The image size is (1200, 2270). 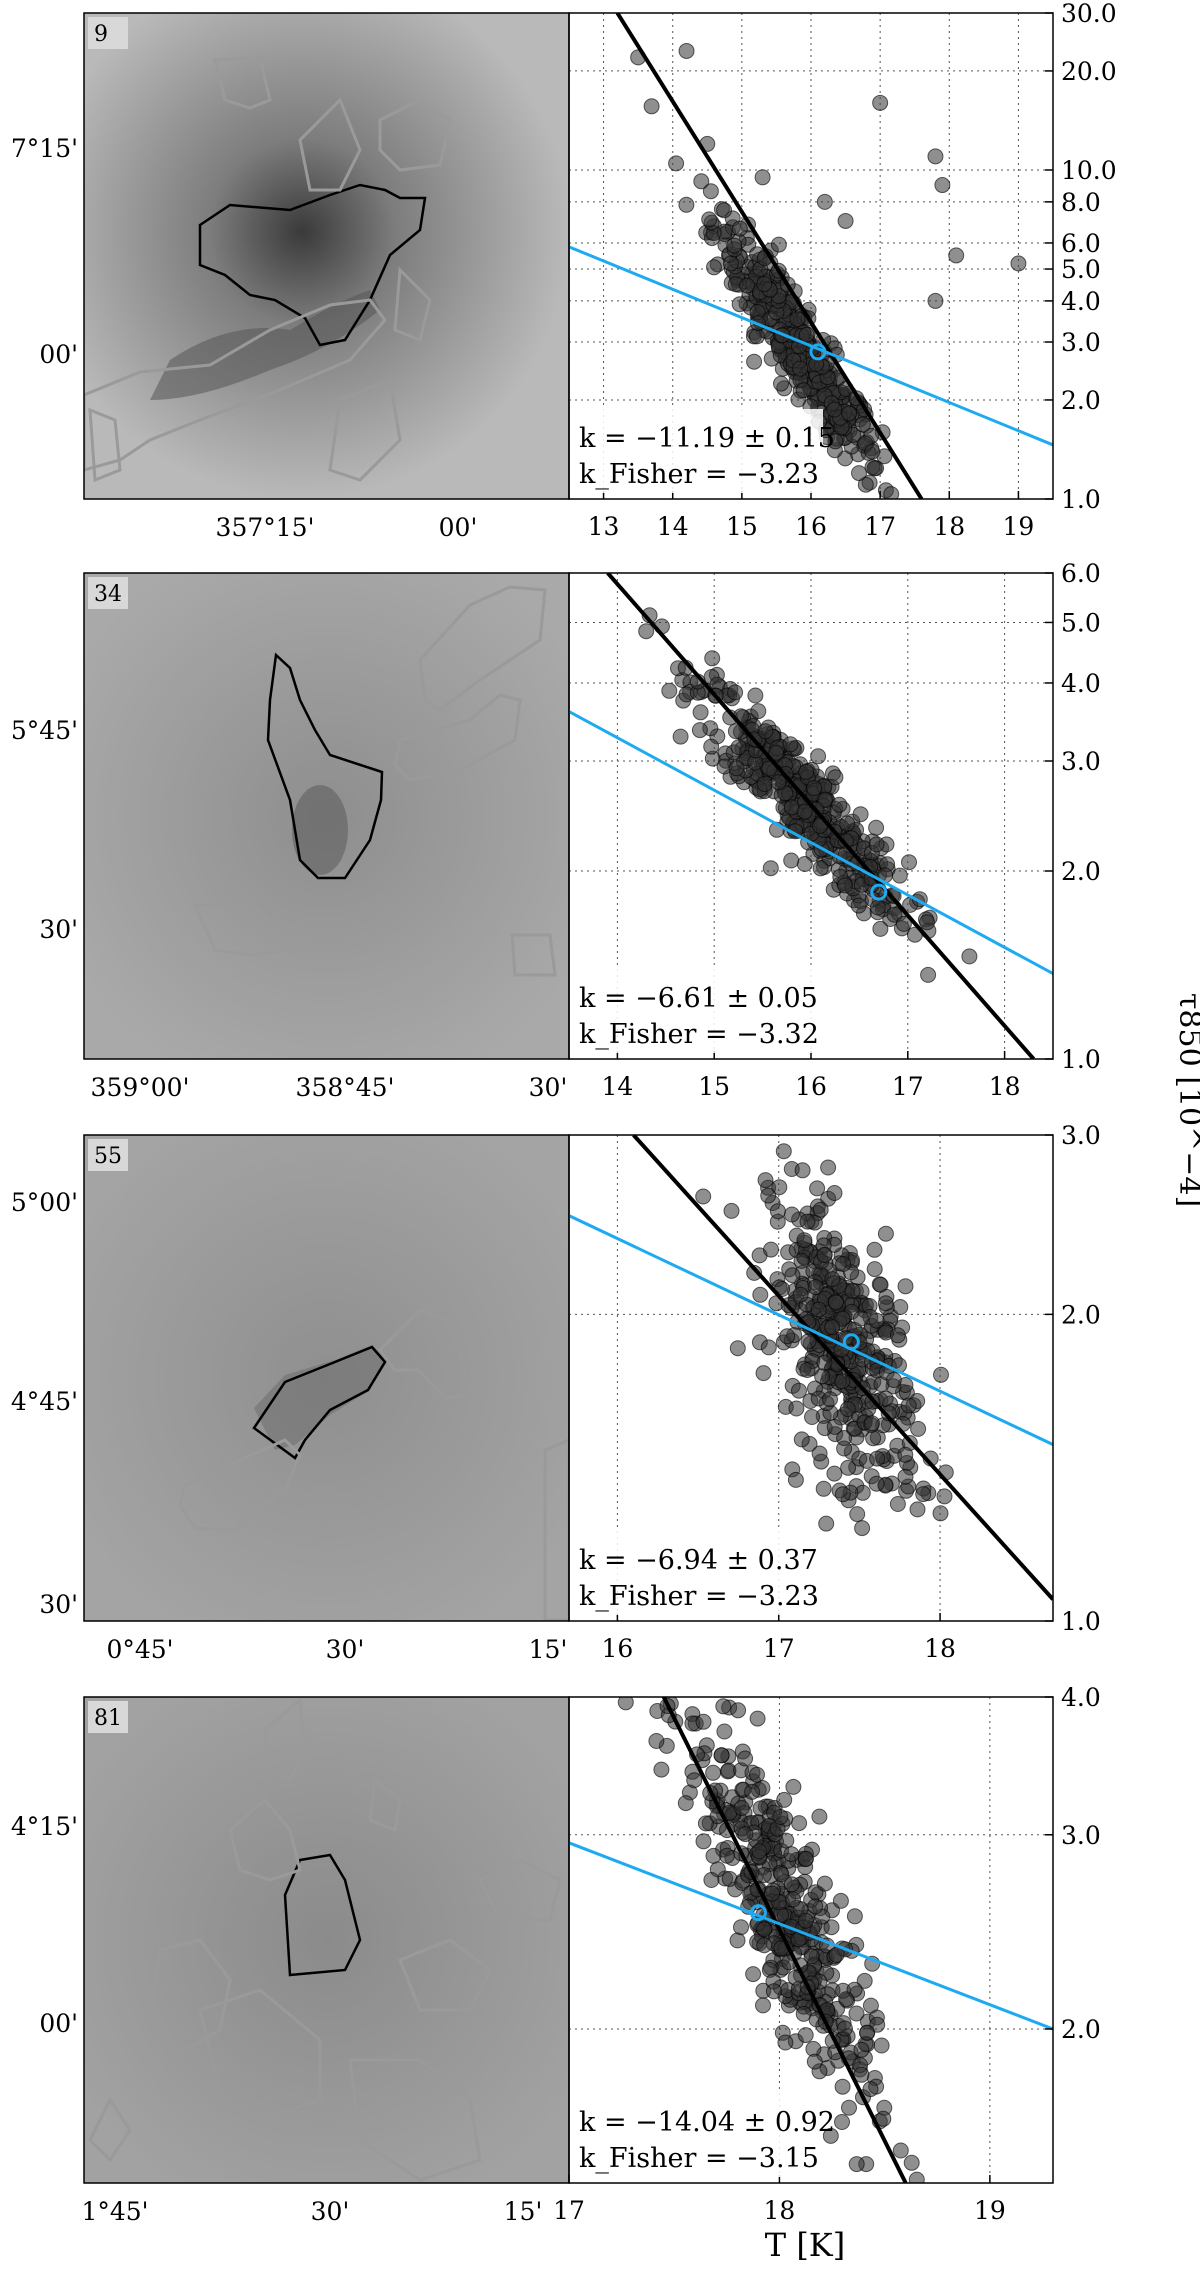 I want to click on map-x-tick: 358°45', so click(x=345, y=1087).